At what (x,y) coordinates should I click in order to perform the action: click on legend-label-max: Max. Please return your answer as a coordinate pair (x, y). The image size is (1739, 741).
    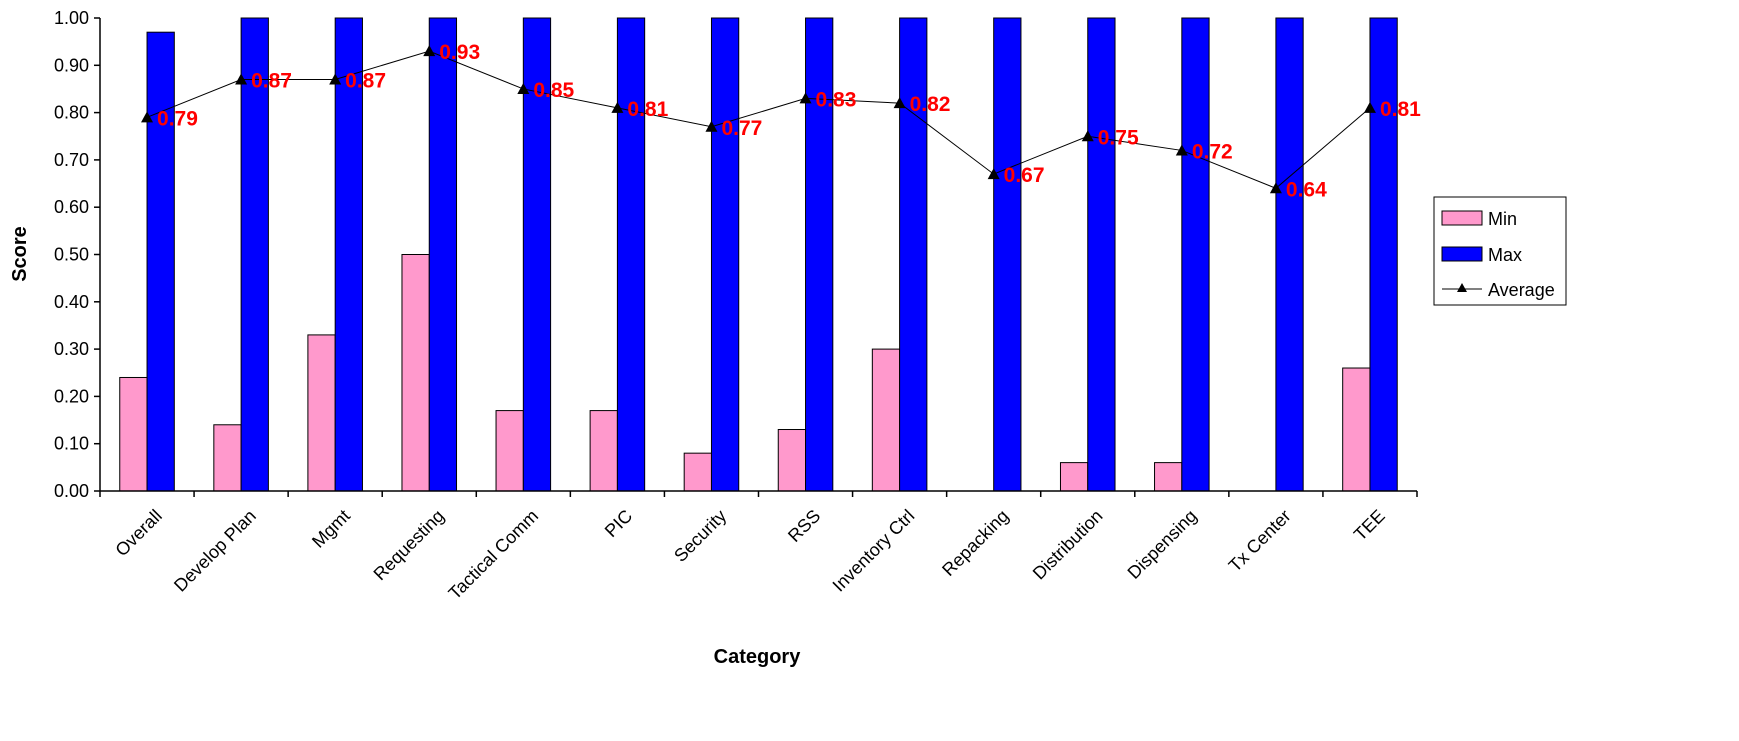
    Looking at the image, I should click on (1505, 255).